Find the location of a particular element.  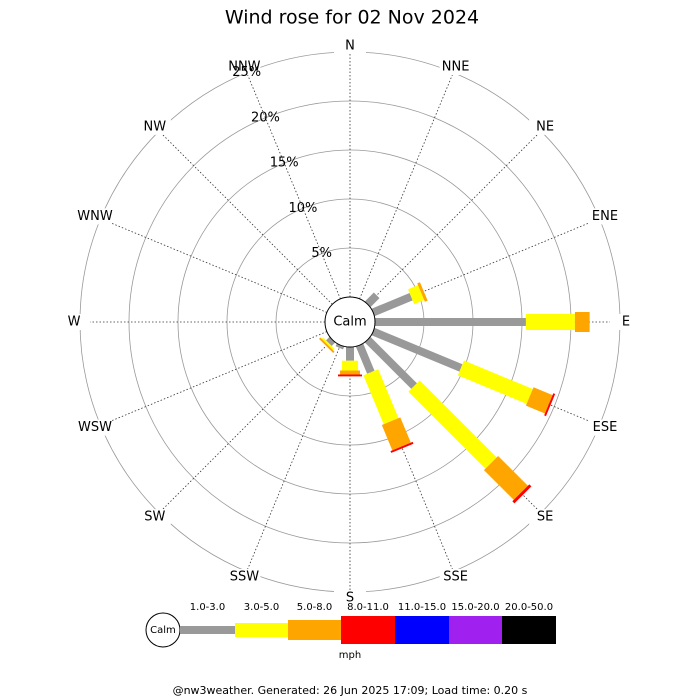

calm-circle is located at coordinates (350, 322).